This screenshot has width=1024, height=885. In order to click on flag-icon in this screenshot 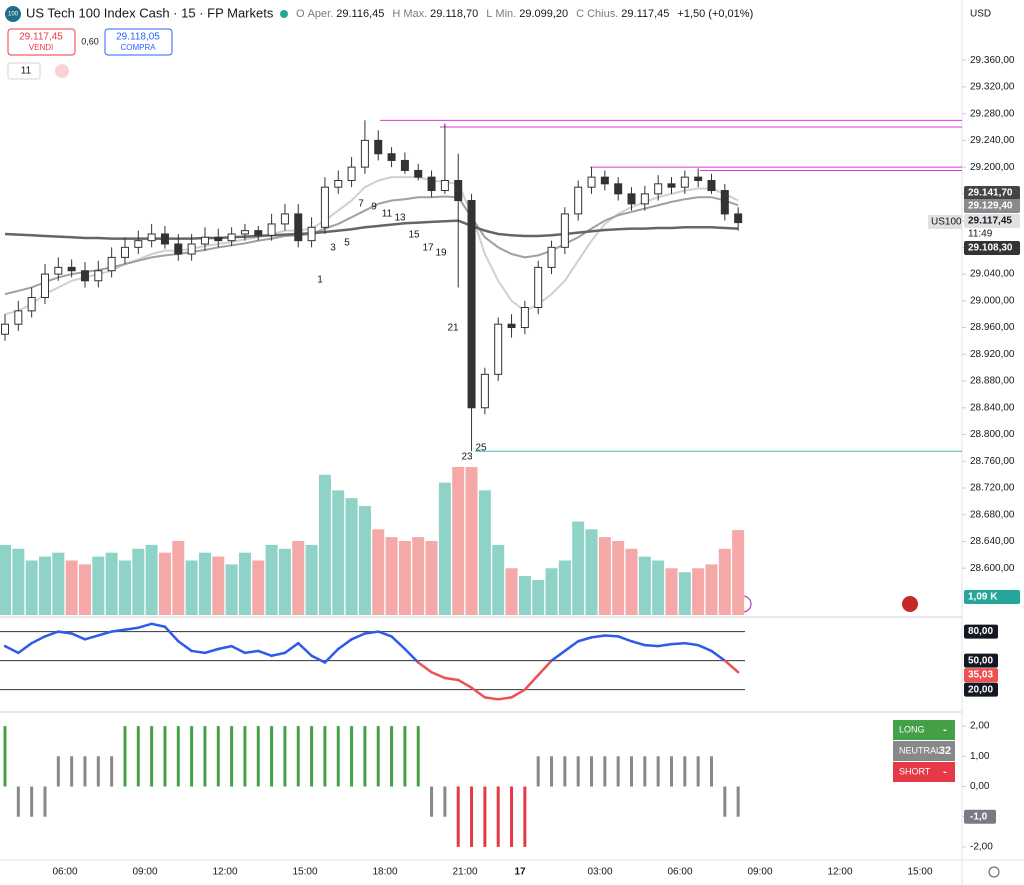, I will do `click(910, 604)`.